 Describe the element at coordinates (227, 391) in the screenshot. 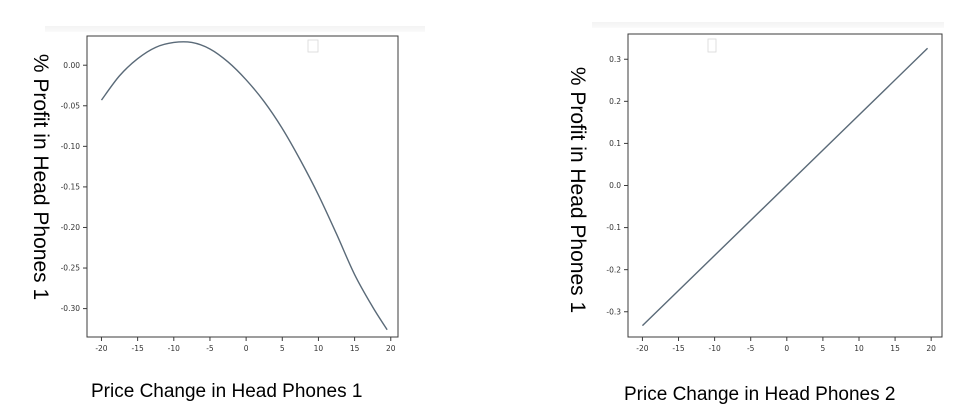

I see `x-caption-left: Price Change in Head Phones 1` at that location.